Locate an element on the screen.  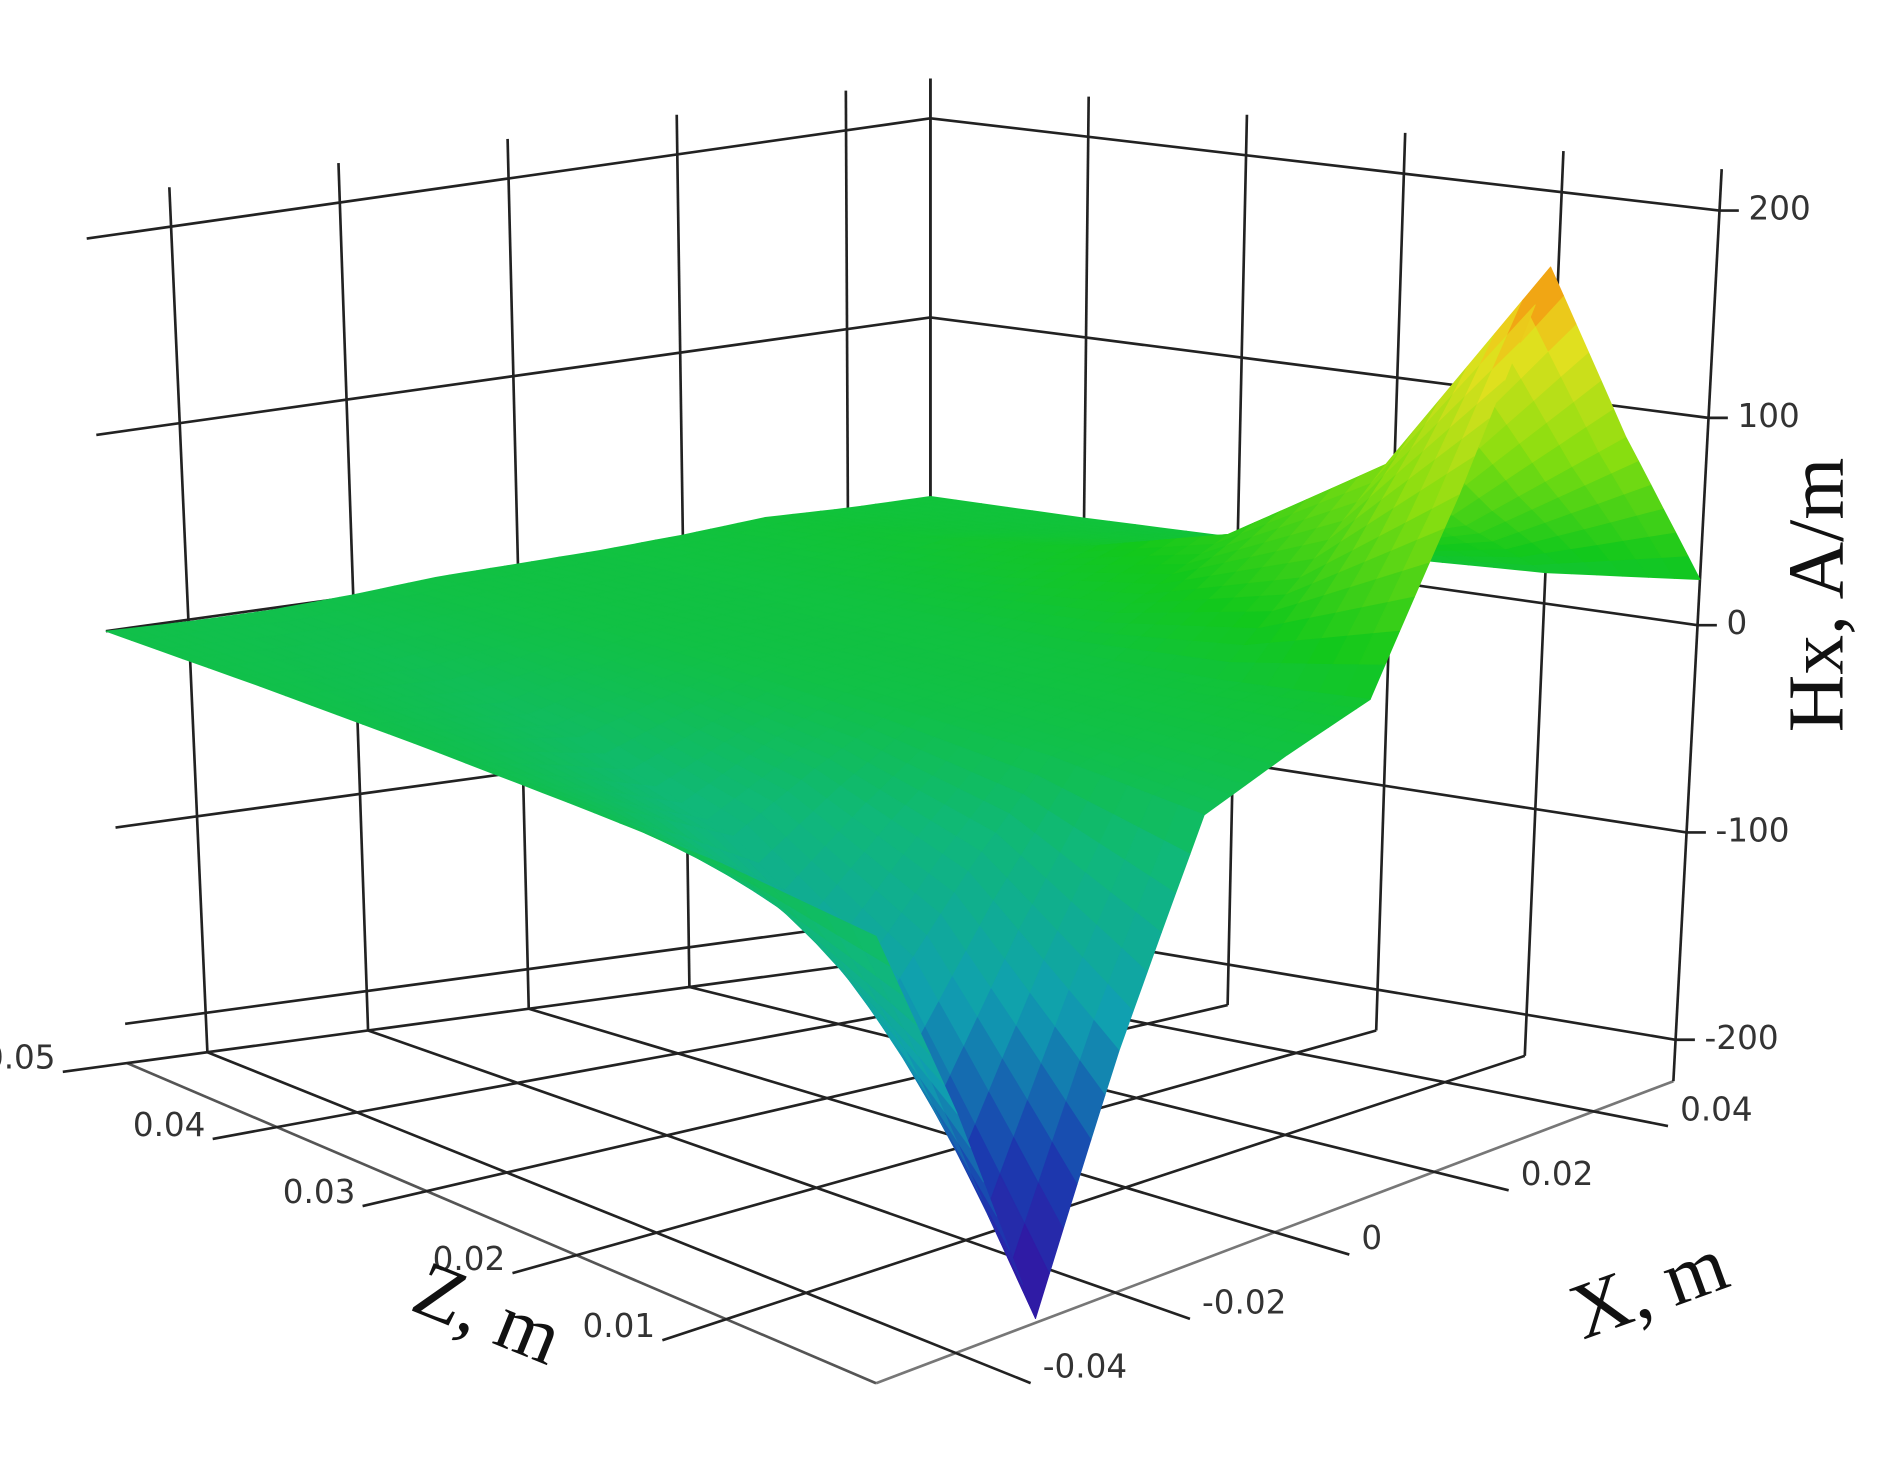
y-tick-label: 200 is located at coordinates (1779, 209).